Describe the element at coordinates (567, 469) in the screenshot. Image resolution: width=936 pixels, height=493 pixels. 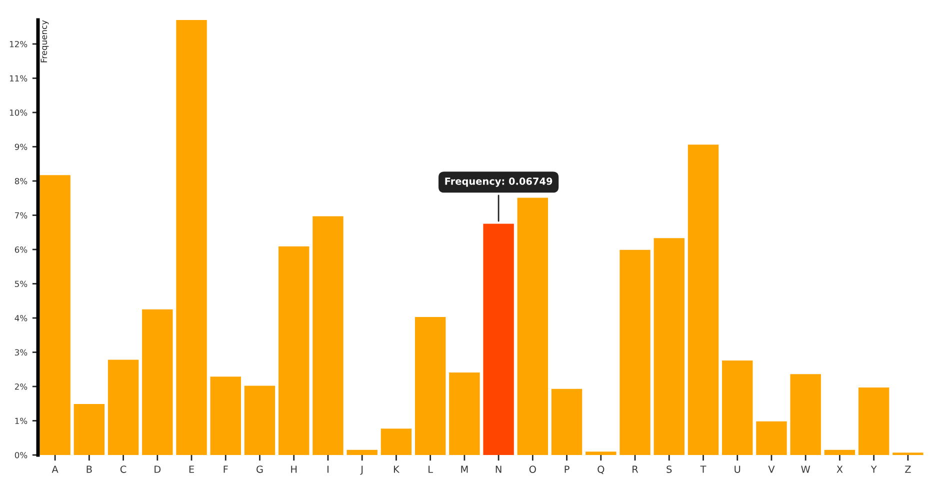
I see `x-tick-label: P` at that location.